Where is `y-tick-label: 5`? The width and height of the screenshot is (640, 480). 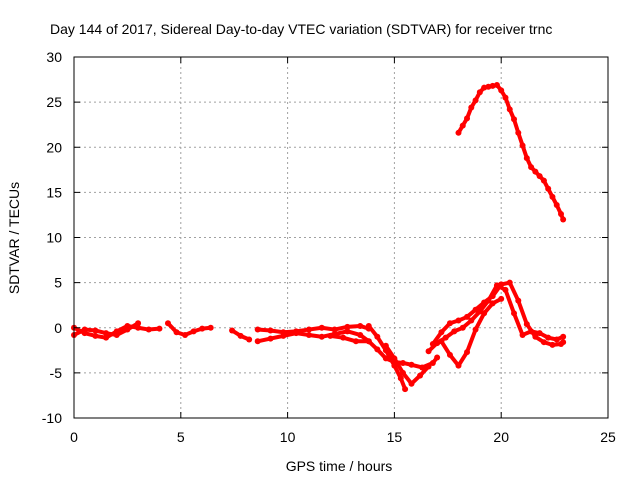
y-tick-label: 5 is located at coordinates (58, 283).